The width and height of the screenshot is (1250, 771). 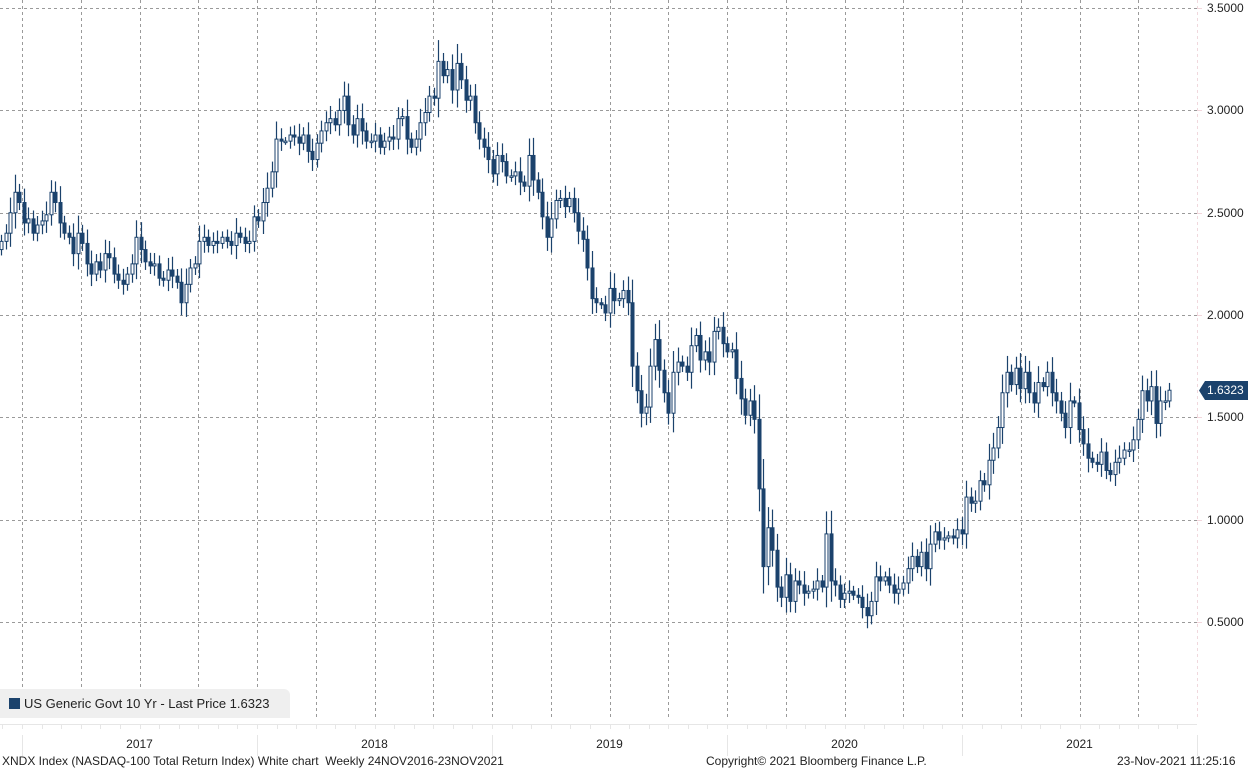 I want to click on x-year-label: 2021, so click(x=1079, y=744).